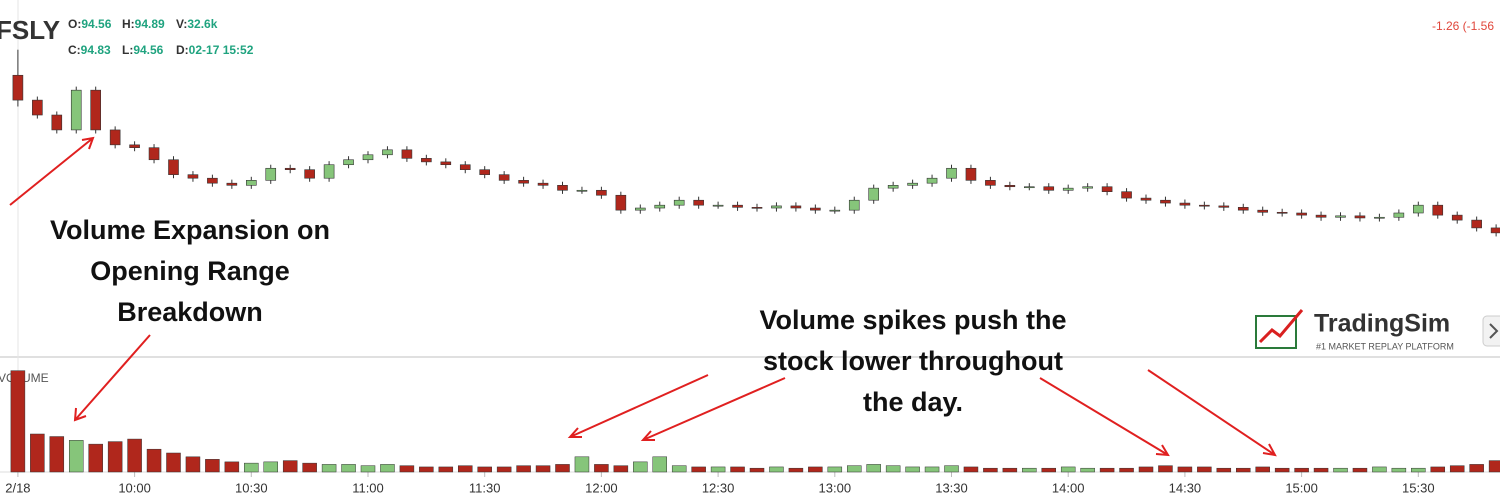  Describe the element at coordinates (1281, 326) in the screenshot. I see `logo-arrow` at that location.